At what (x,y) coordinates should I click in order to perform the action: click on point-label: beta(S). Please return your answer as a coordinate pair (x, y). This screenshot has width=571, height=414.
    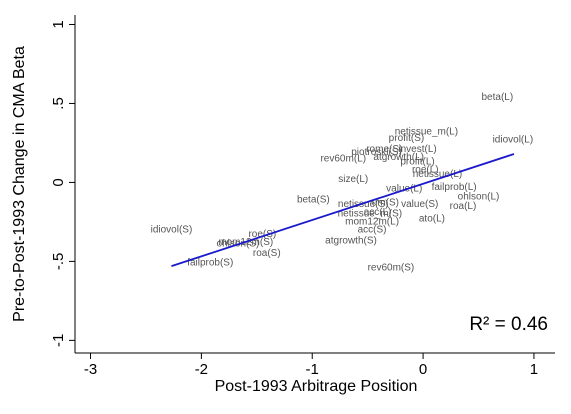
    Looking at the image, I should click on (313, 199).